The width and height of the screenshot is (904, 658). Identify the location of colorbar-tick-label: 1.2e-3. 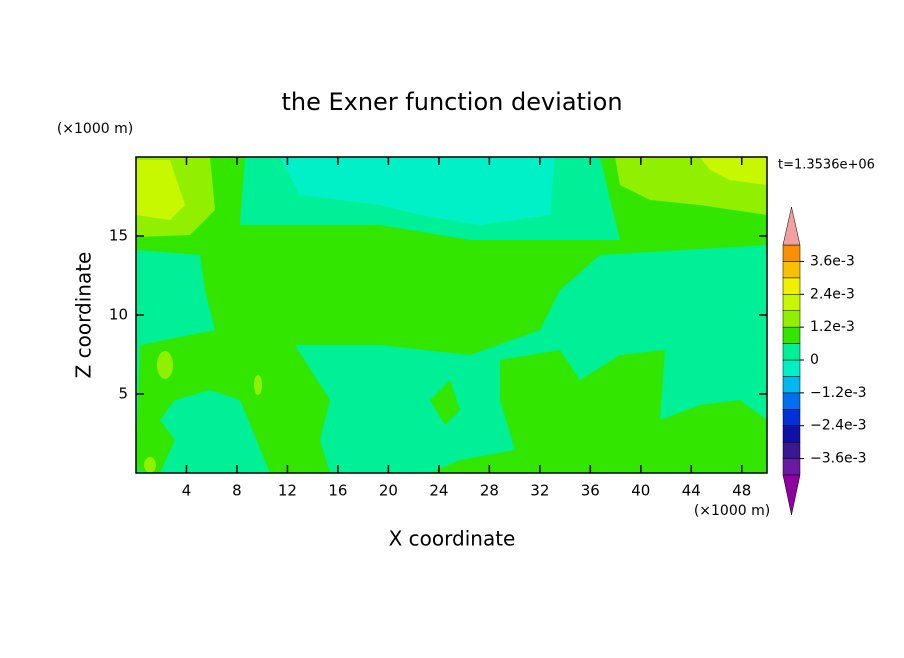
(832, 327).